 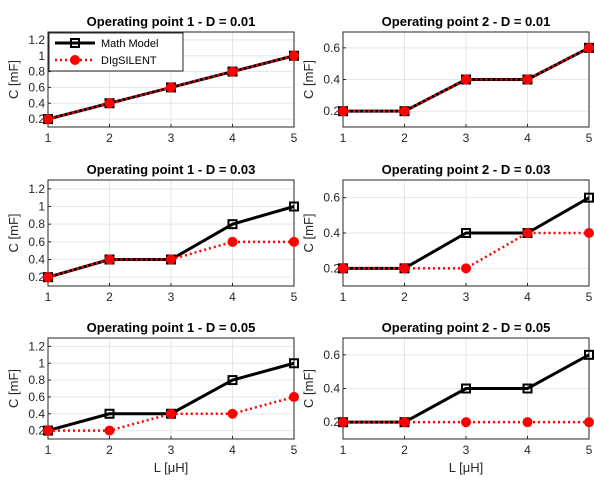 I want to click on legend-label: Math Model, so click(x=129, y=44).